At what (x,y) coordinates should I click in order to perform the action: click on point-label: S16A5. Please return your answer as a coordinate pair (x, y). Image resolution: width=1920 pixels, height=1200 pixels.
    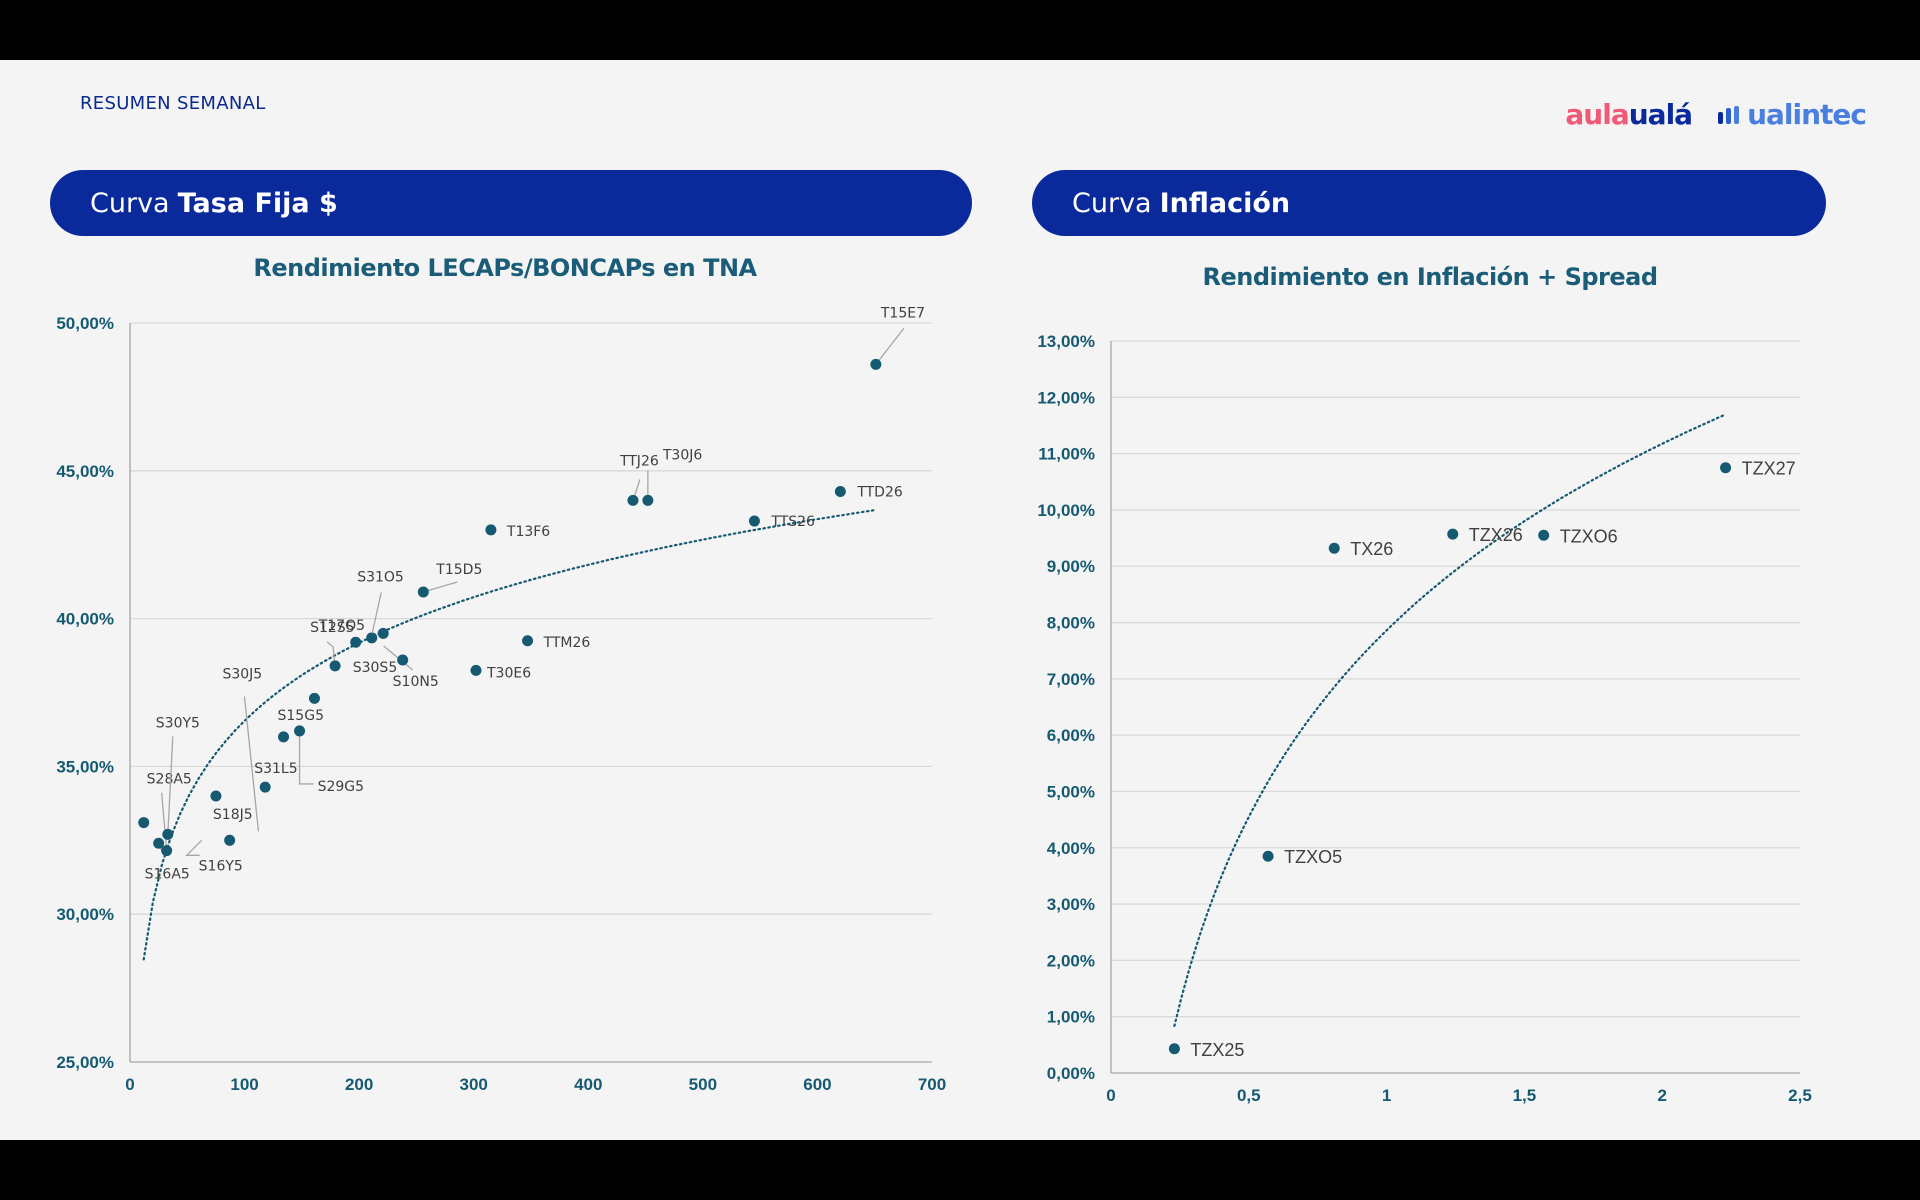
    Looking at the image, I should click on (167, 874).